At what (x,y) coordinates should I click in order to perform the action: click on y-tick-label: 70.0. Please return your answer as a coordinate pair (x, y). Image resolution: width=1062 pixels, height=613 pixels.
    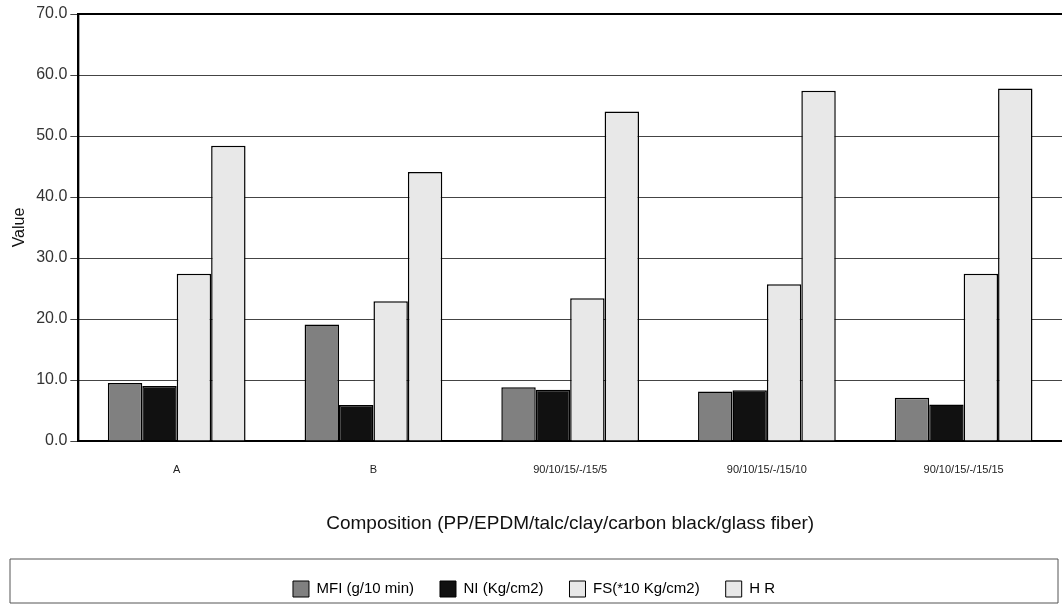
    Looking at the image, I should click on (52, 13).